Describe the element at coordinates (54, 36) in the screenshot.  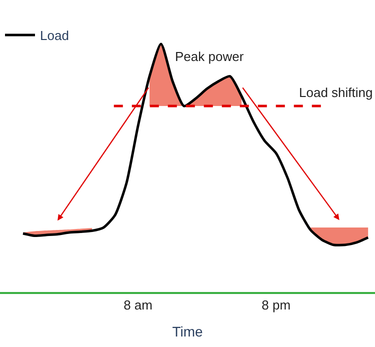
I see `legend-label: Load` at that location.